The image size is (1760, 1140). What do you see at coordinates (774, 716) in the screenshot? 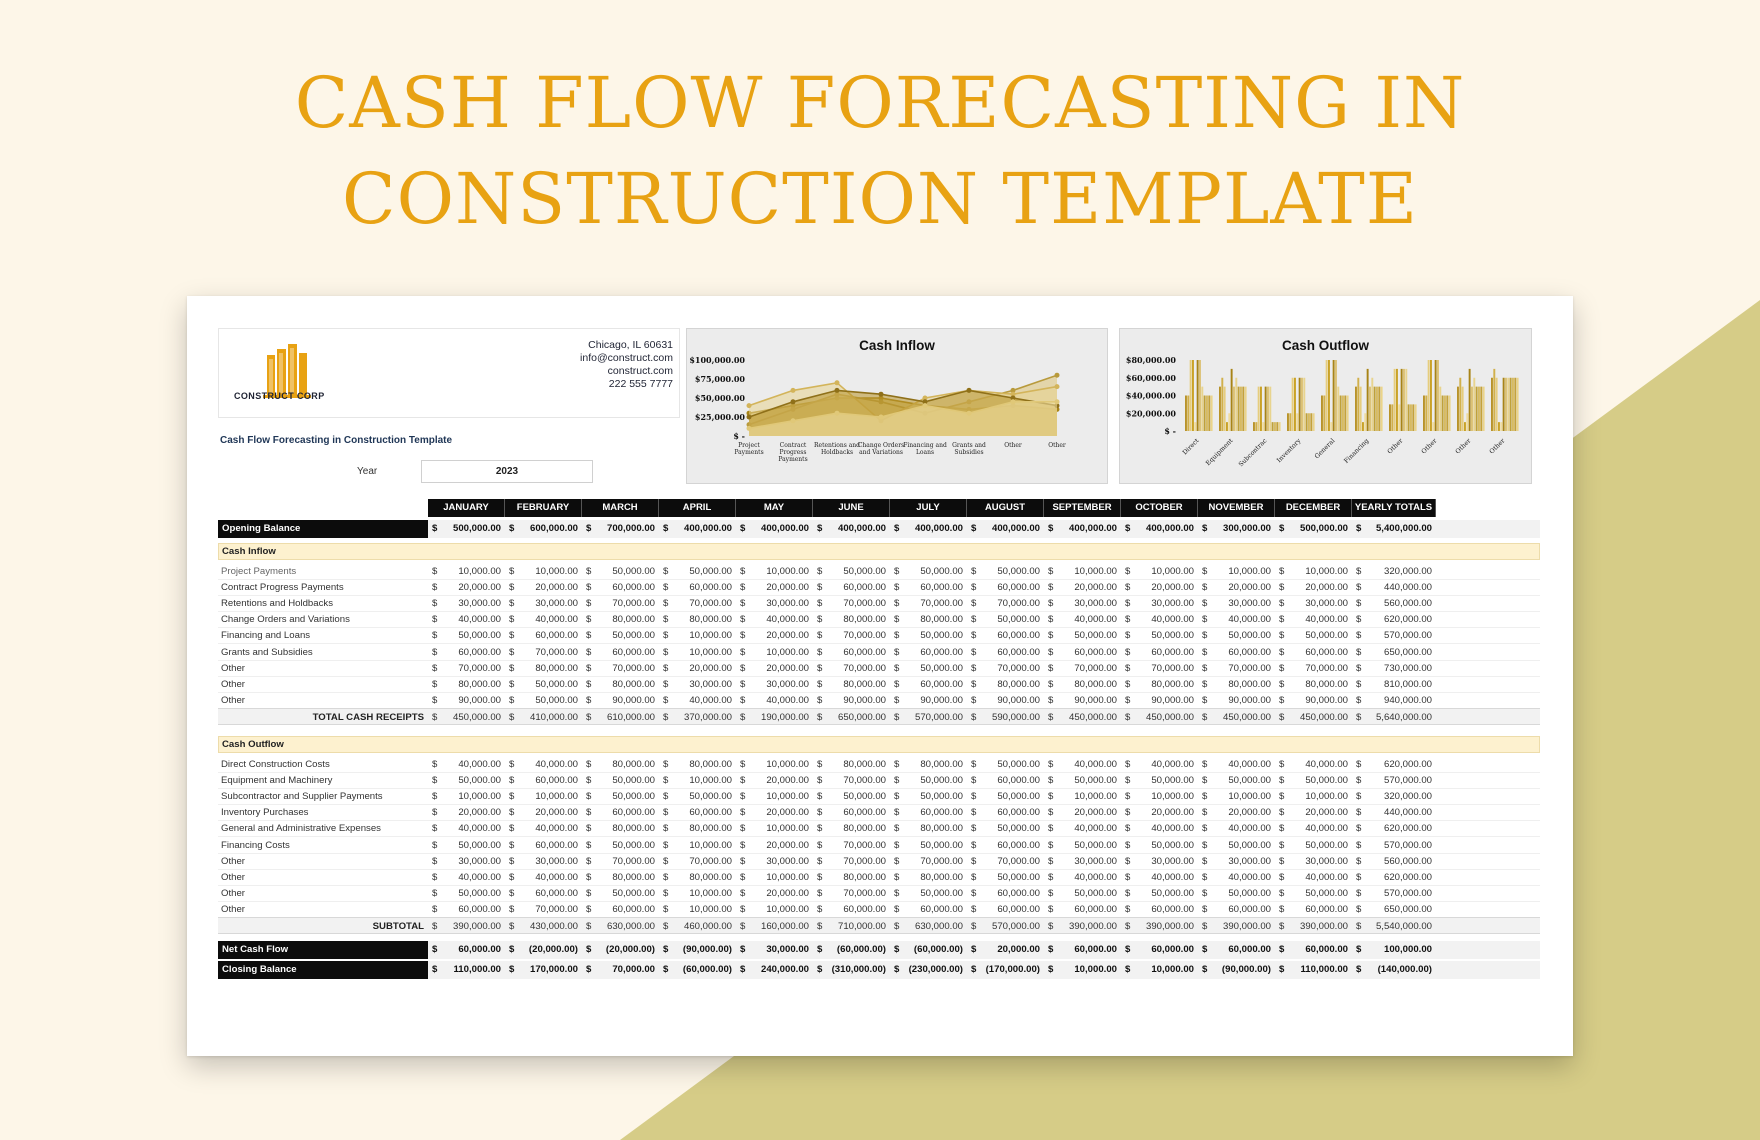
I see `value-cell: $190,000.00` at bounding box center [774, 716].